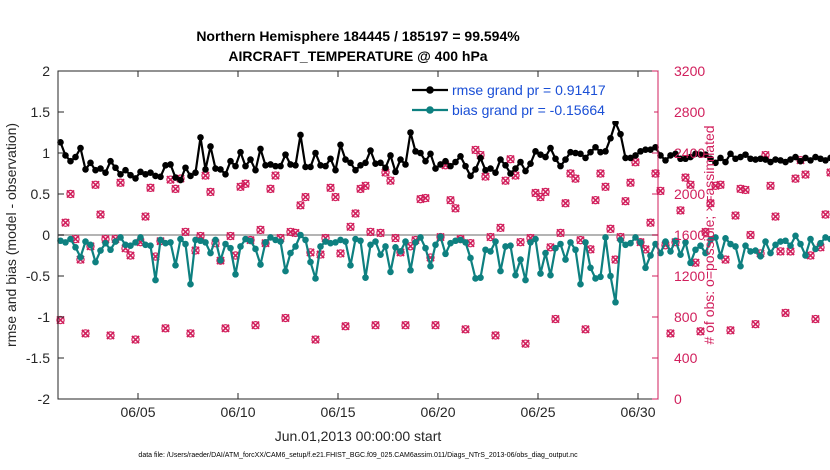 The image size is (830, 470). I want to click on legend-bias-marker, so click(430, 110).